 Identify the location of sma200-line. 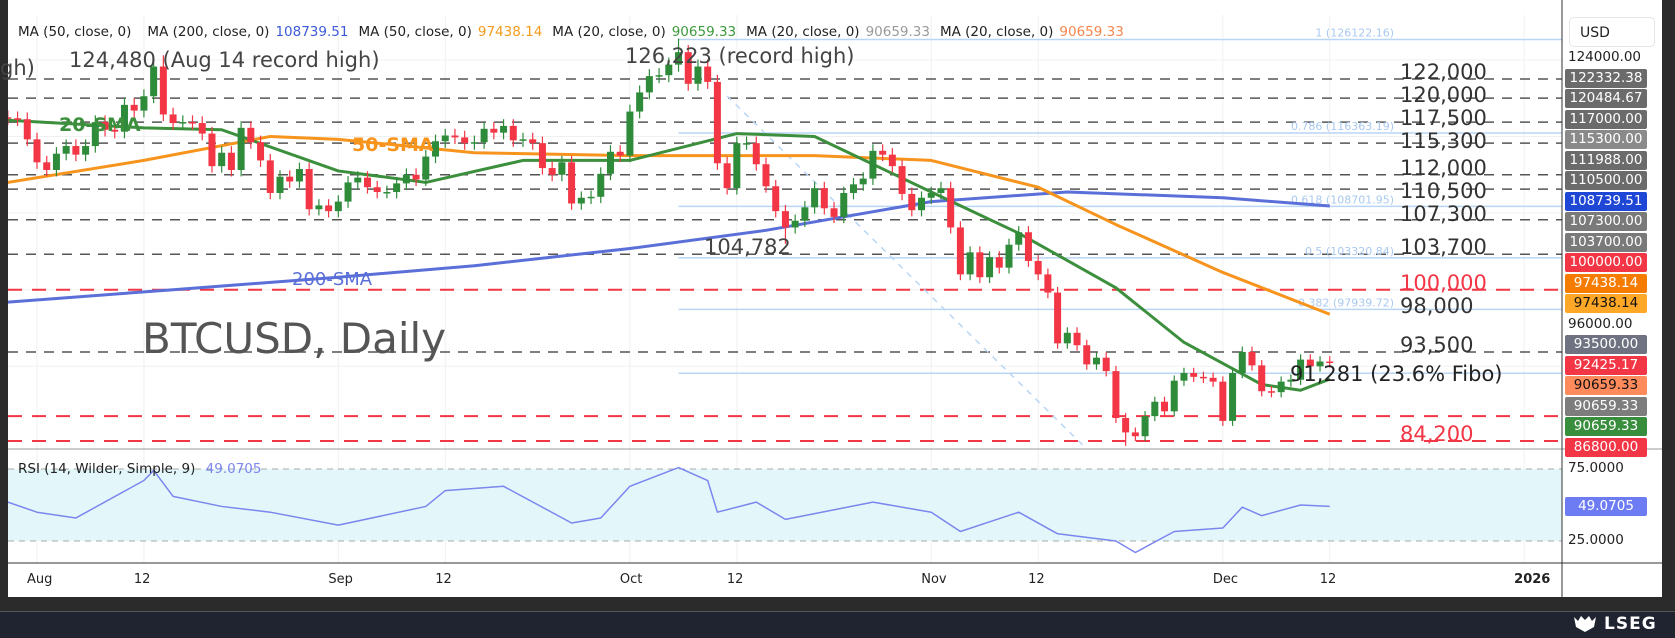
(669, 247).